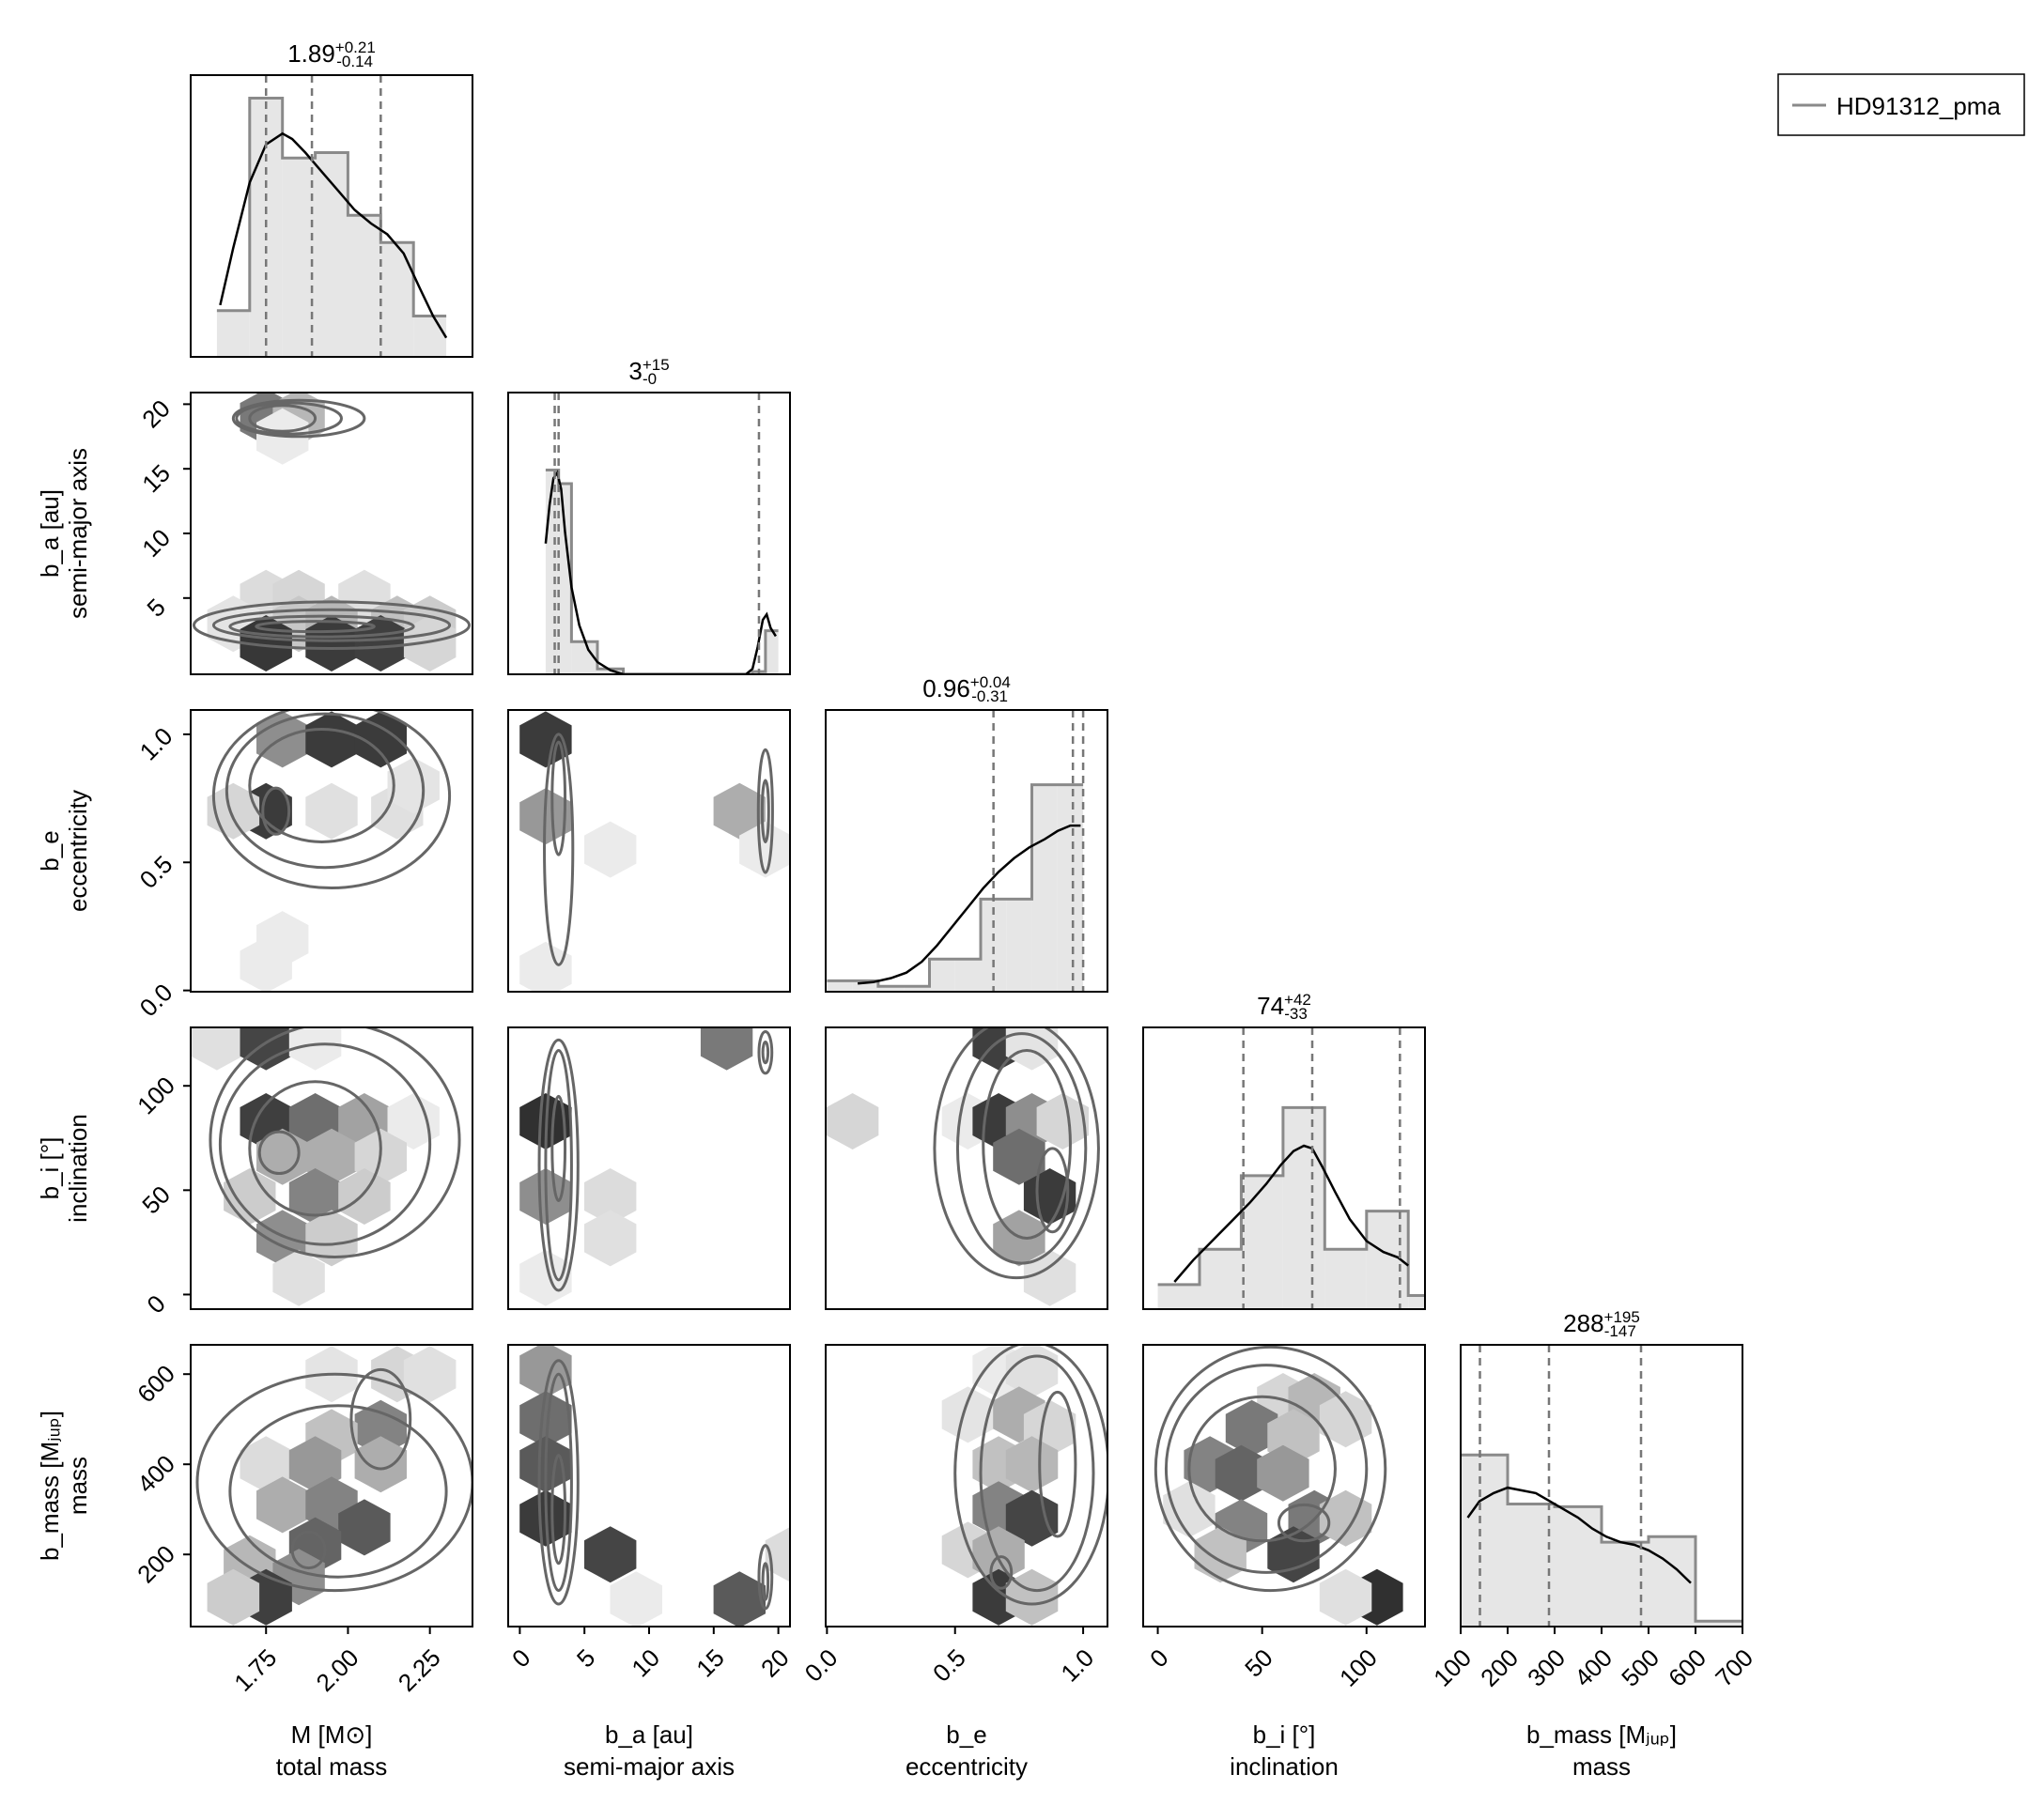  I want to click on panel-b_a-vs-M, so click(331, 533).